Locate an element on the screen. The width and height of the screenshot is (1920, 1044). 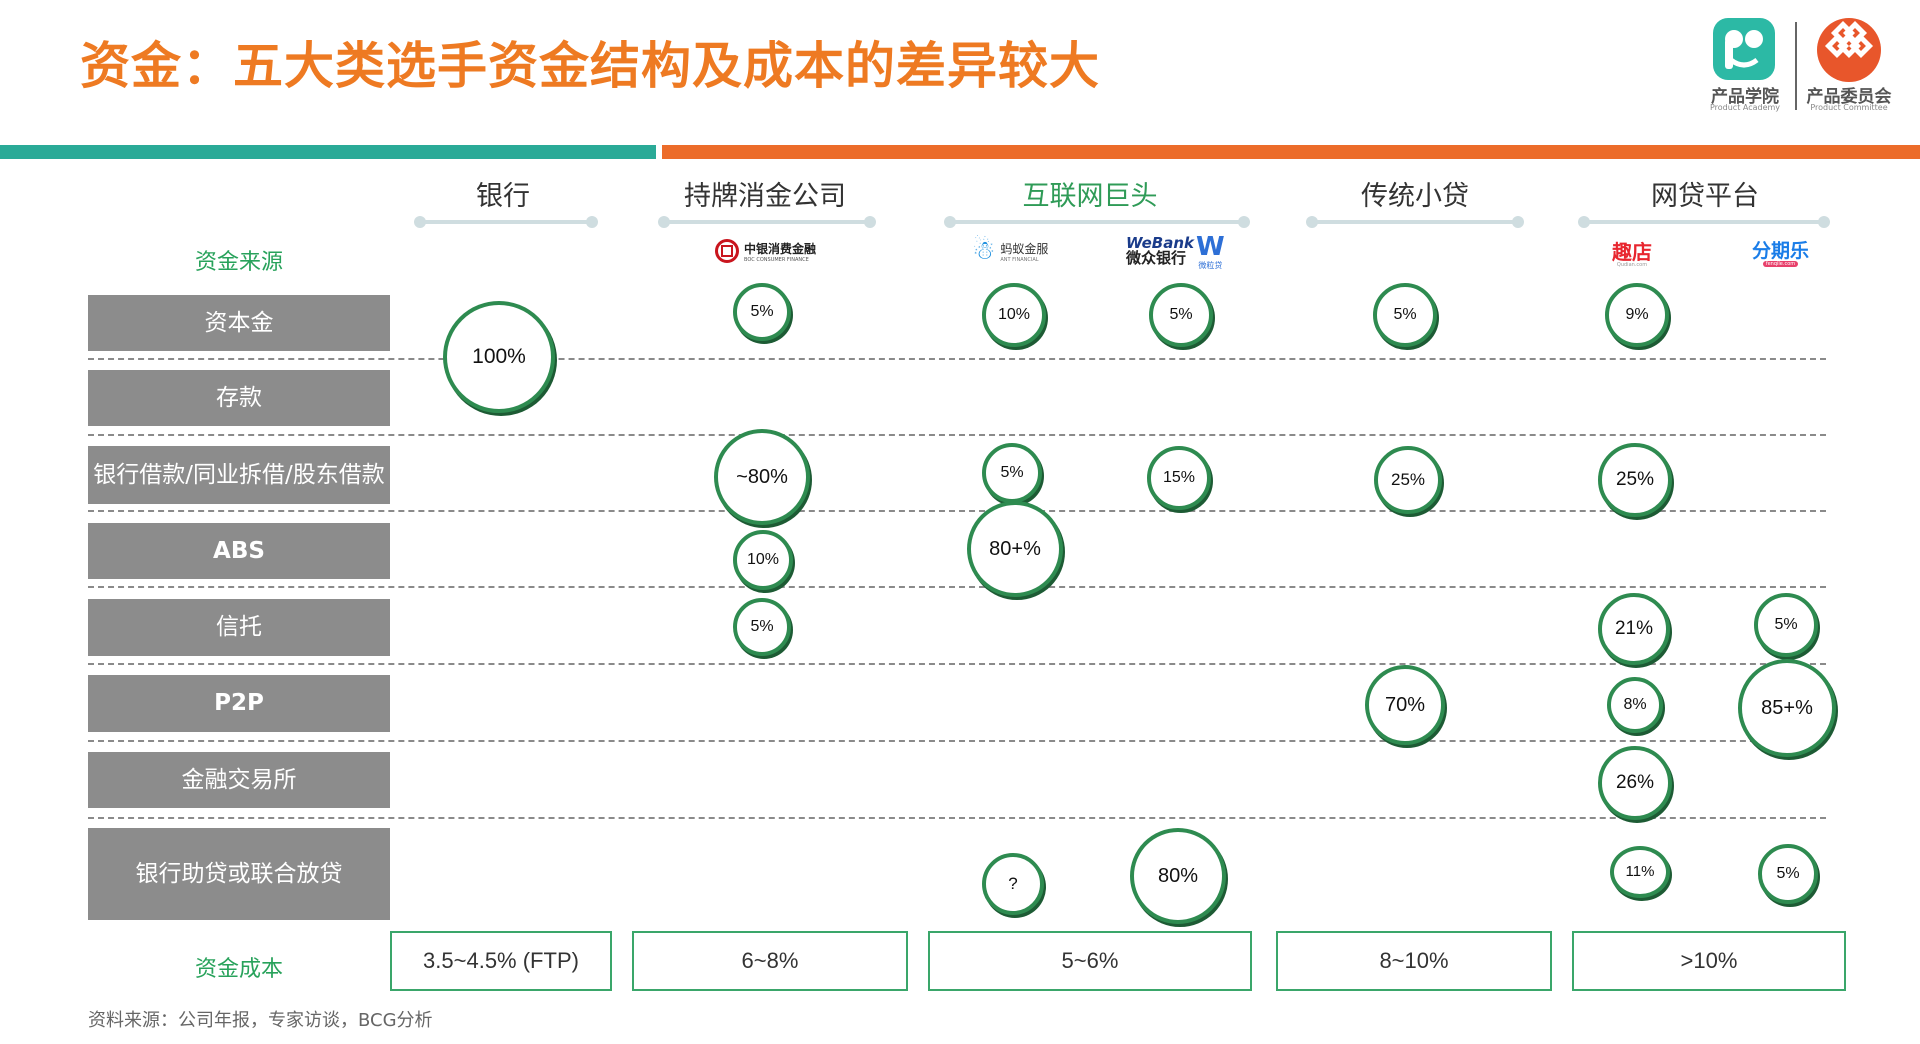
bubble-fenqile-joint-lending: 5% is located at coordinates (1788, 874).